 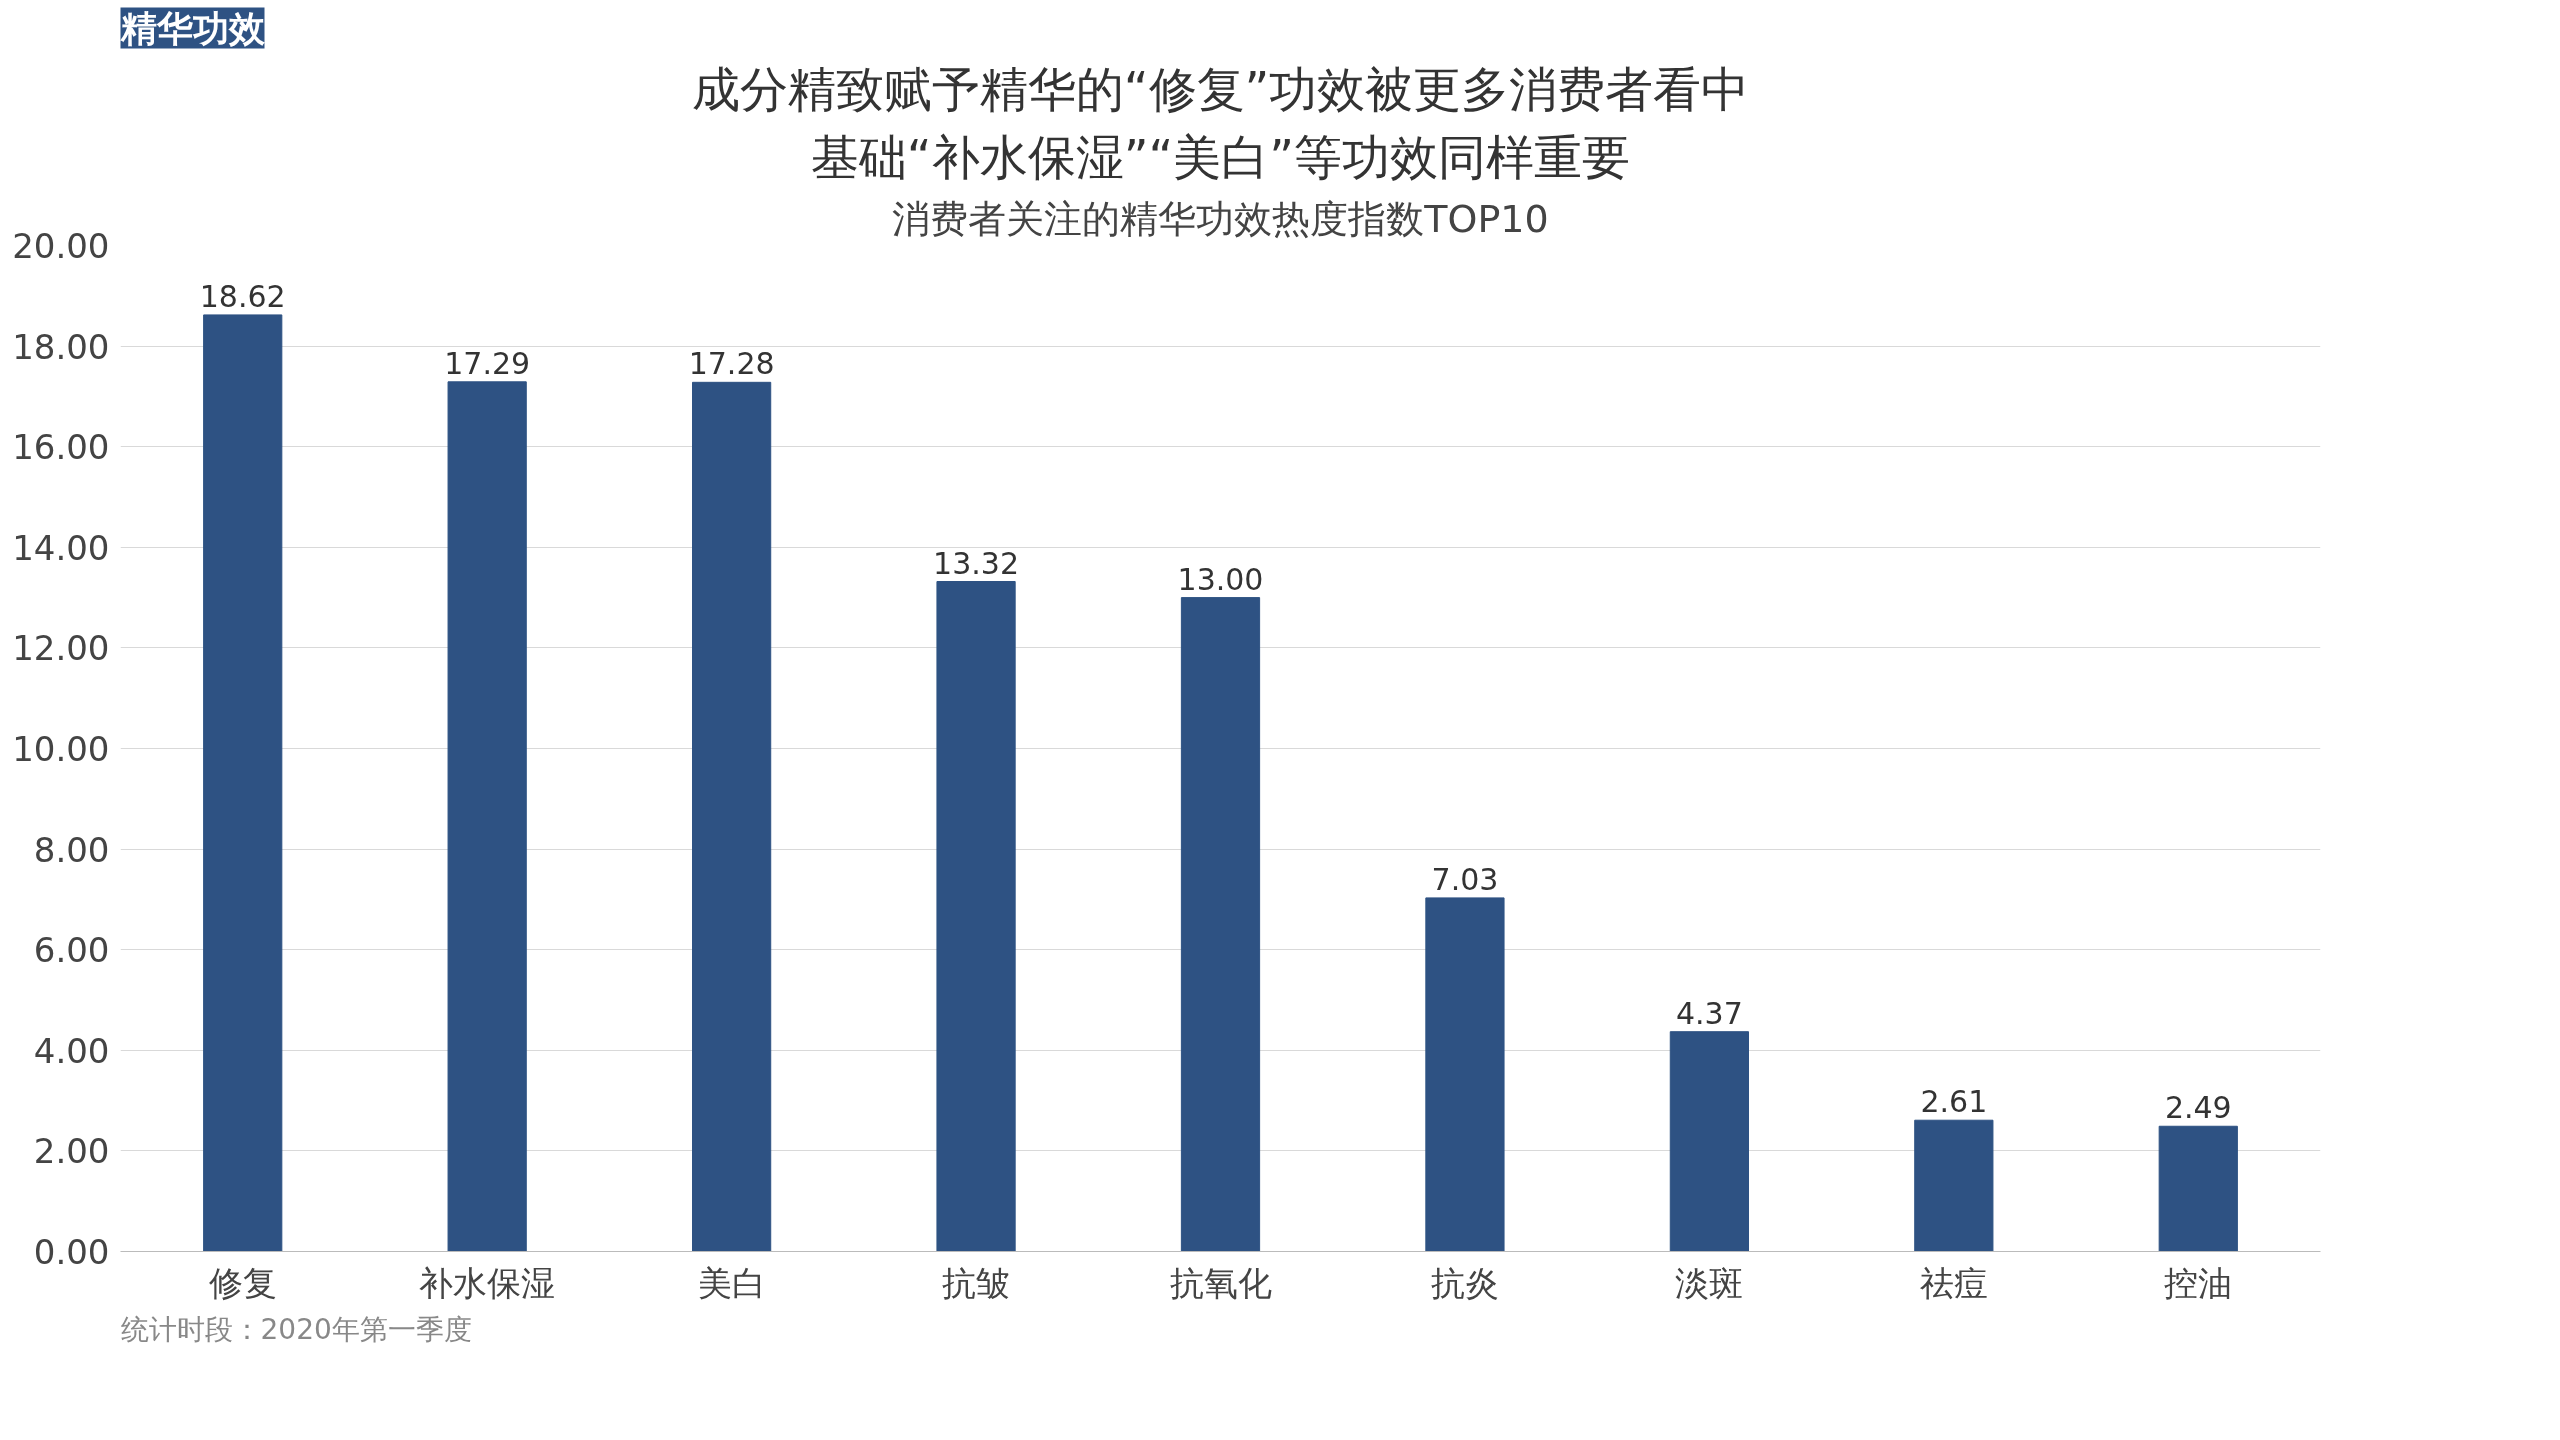 I want to click on chart-subtitle: 基础“补水保湿”“美白”等功效同样重要, so click(x=1220, y=156).